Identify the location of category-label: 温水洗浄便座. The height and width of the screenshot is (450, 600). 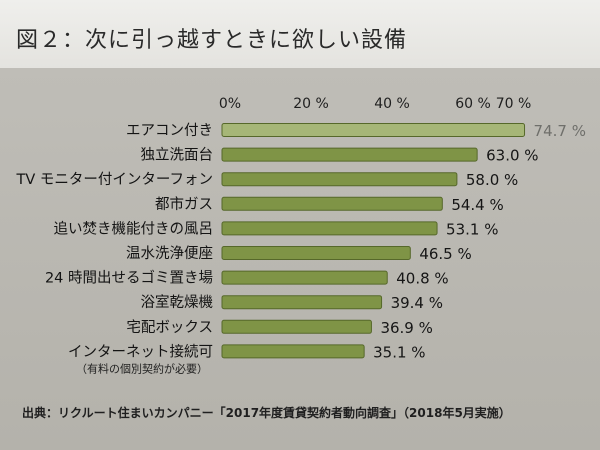
(169, 253).